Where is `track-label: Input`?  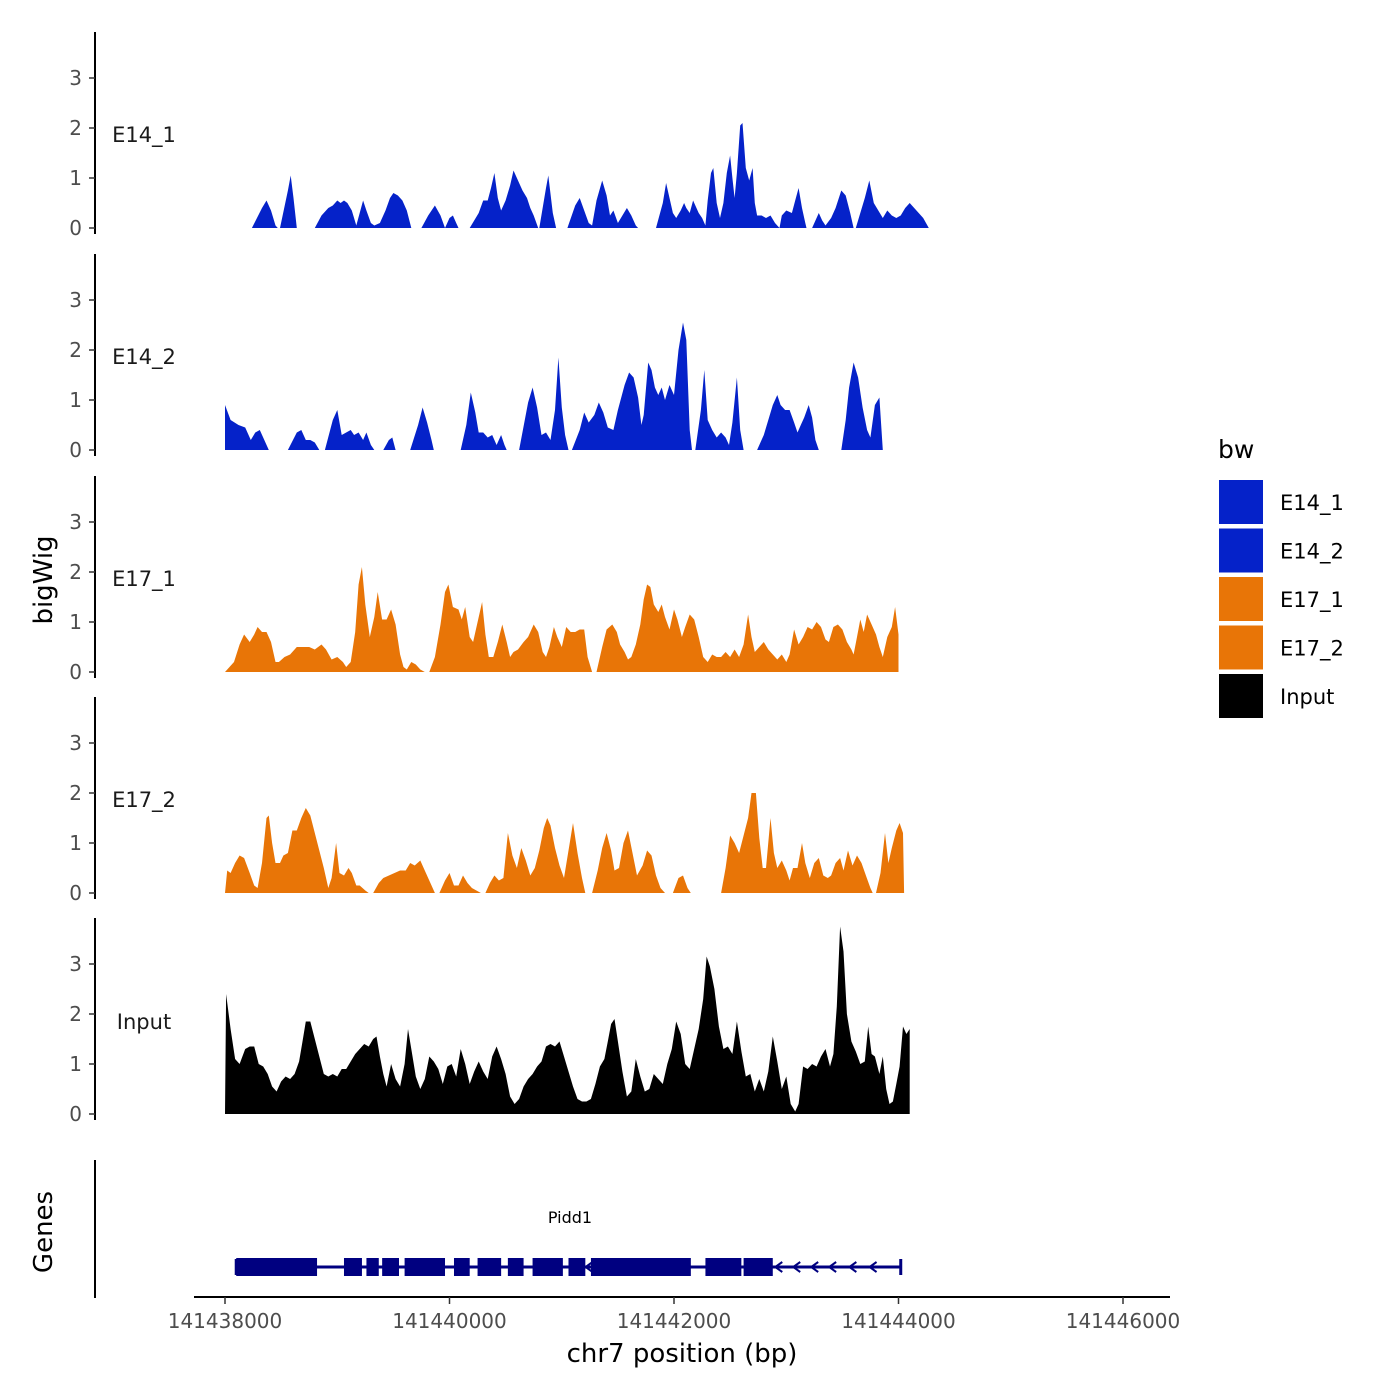
track-label: Input is located at coordinates (144, 1022).